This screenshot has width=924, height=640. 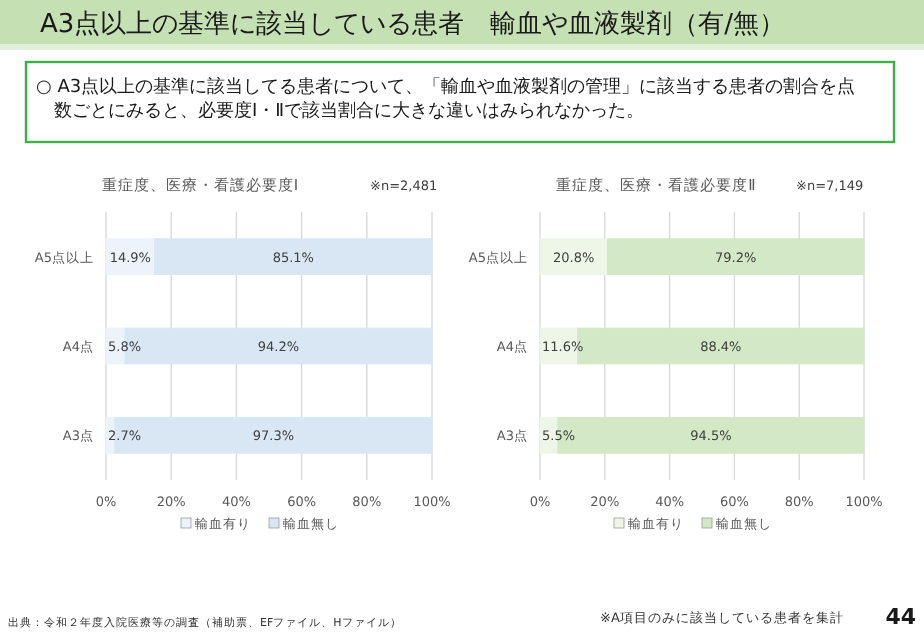 I want to click on text: 44, so click(x=901, y=617).